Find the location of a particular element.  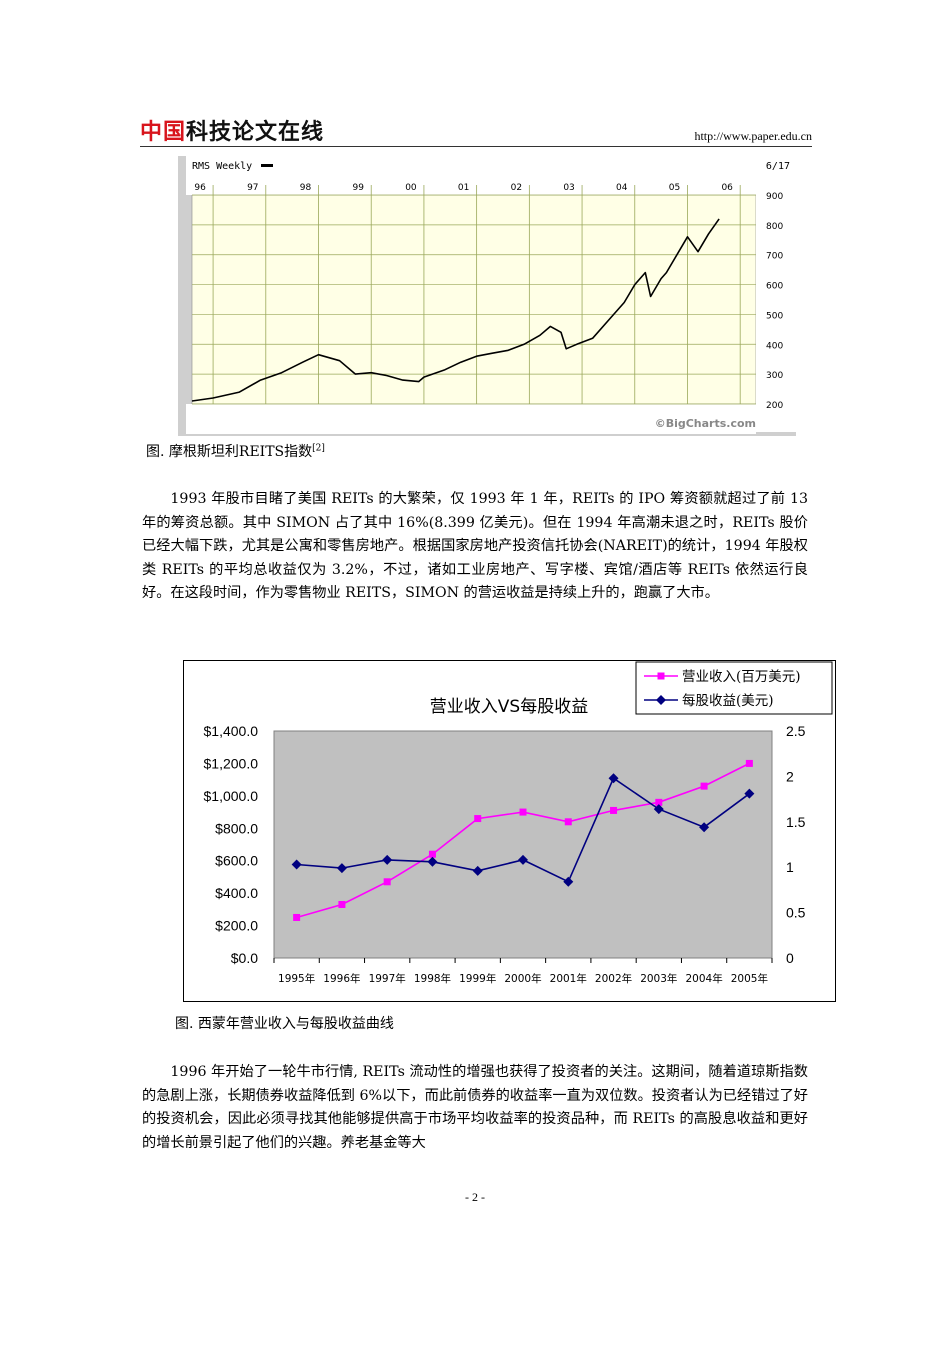

left-tick-label: $800.0 is located at coordinates (236, 828).